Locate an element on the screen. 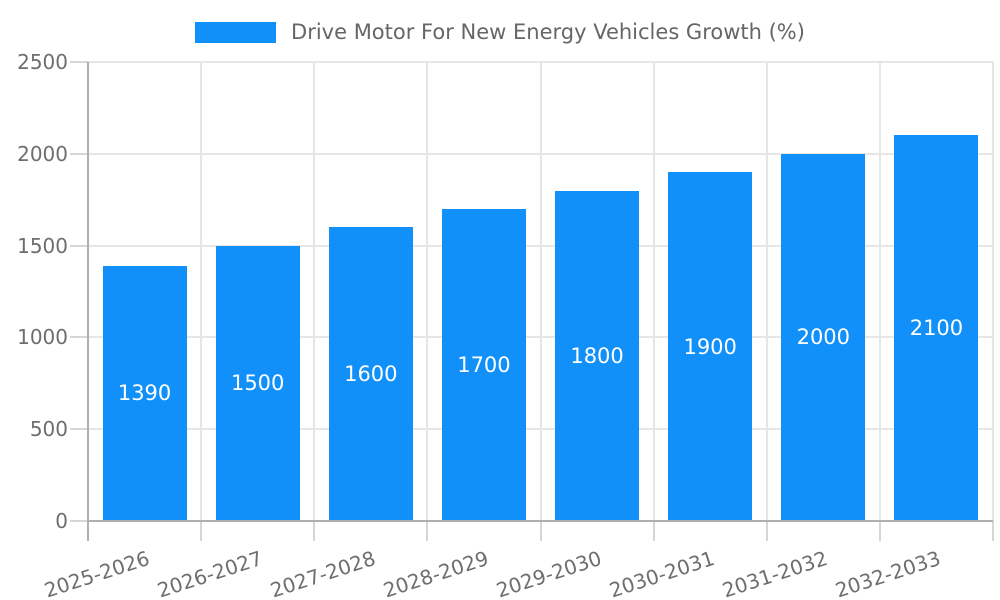 This screenshot has width=1000, height=600. bar-value-label: 1600 is located at coordinates (371, 374).